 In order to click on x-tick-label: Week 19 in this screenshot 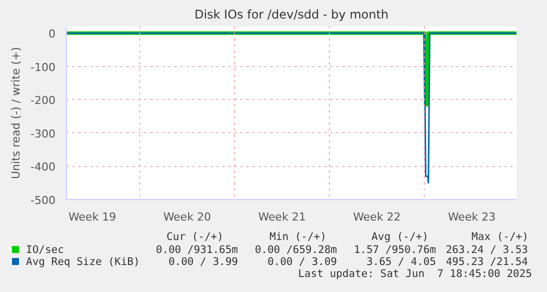, I will do `click(92, 217)`.